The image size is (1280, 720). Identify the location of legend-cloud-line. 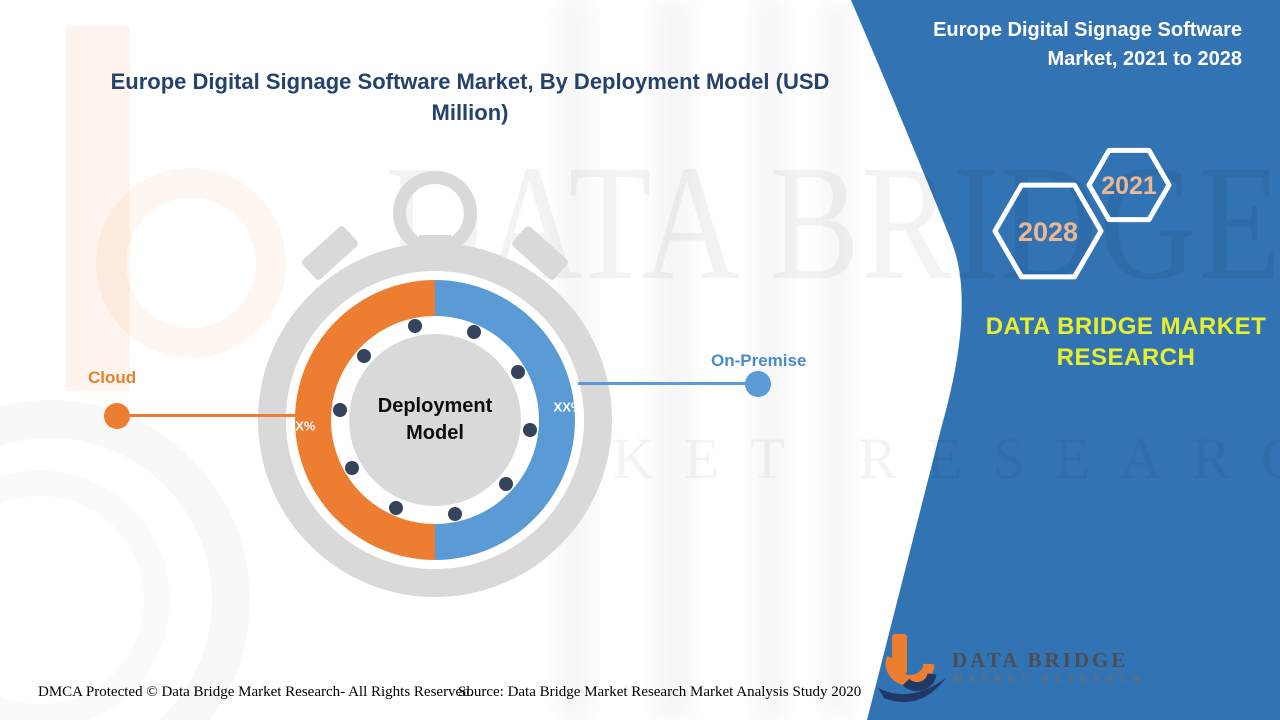
(212, 415).